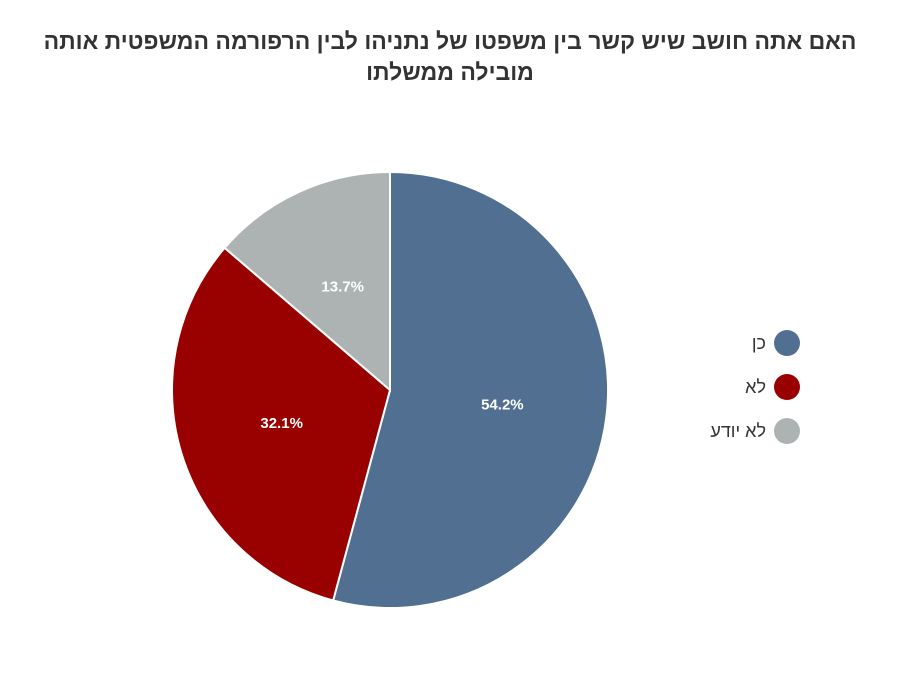 This screenshot has height=700, width=900. What do you see at coordinates (745, 343) in the screenshot?
I see `legend-item-yes: כן` at bounding box center [745, 343].